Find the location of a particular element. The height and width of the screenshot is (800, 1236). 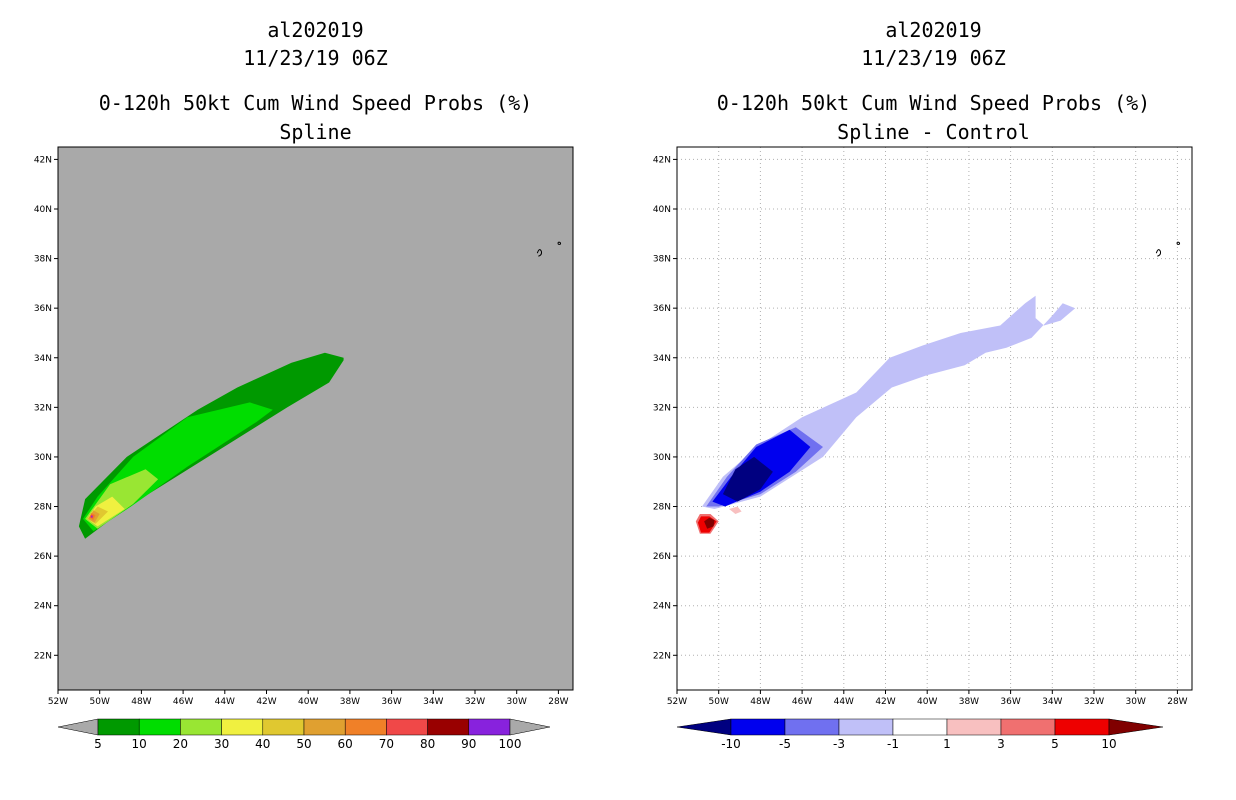

left-x-tick-label: 50W is located at coordinates (100, 702).